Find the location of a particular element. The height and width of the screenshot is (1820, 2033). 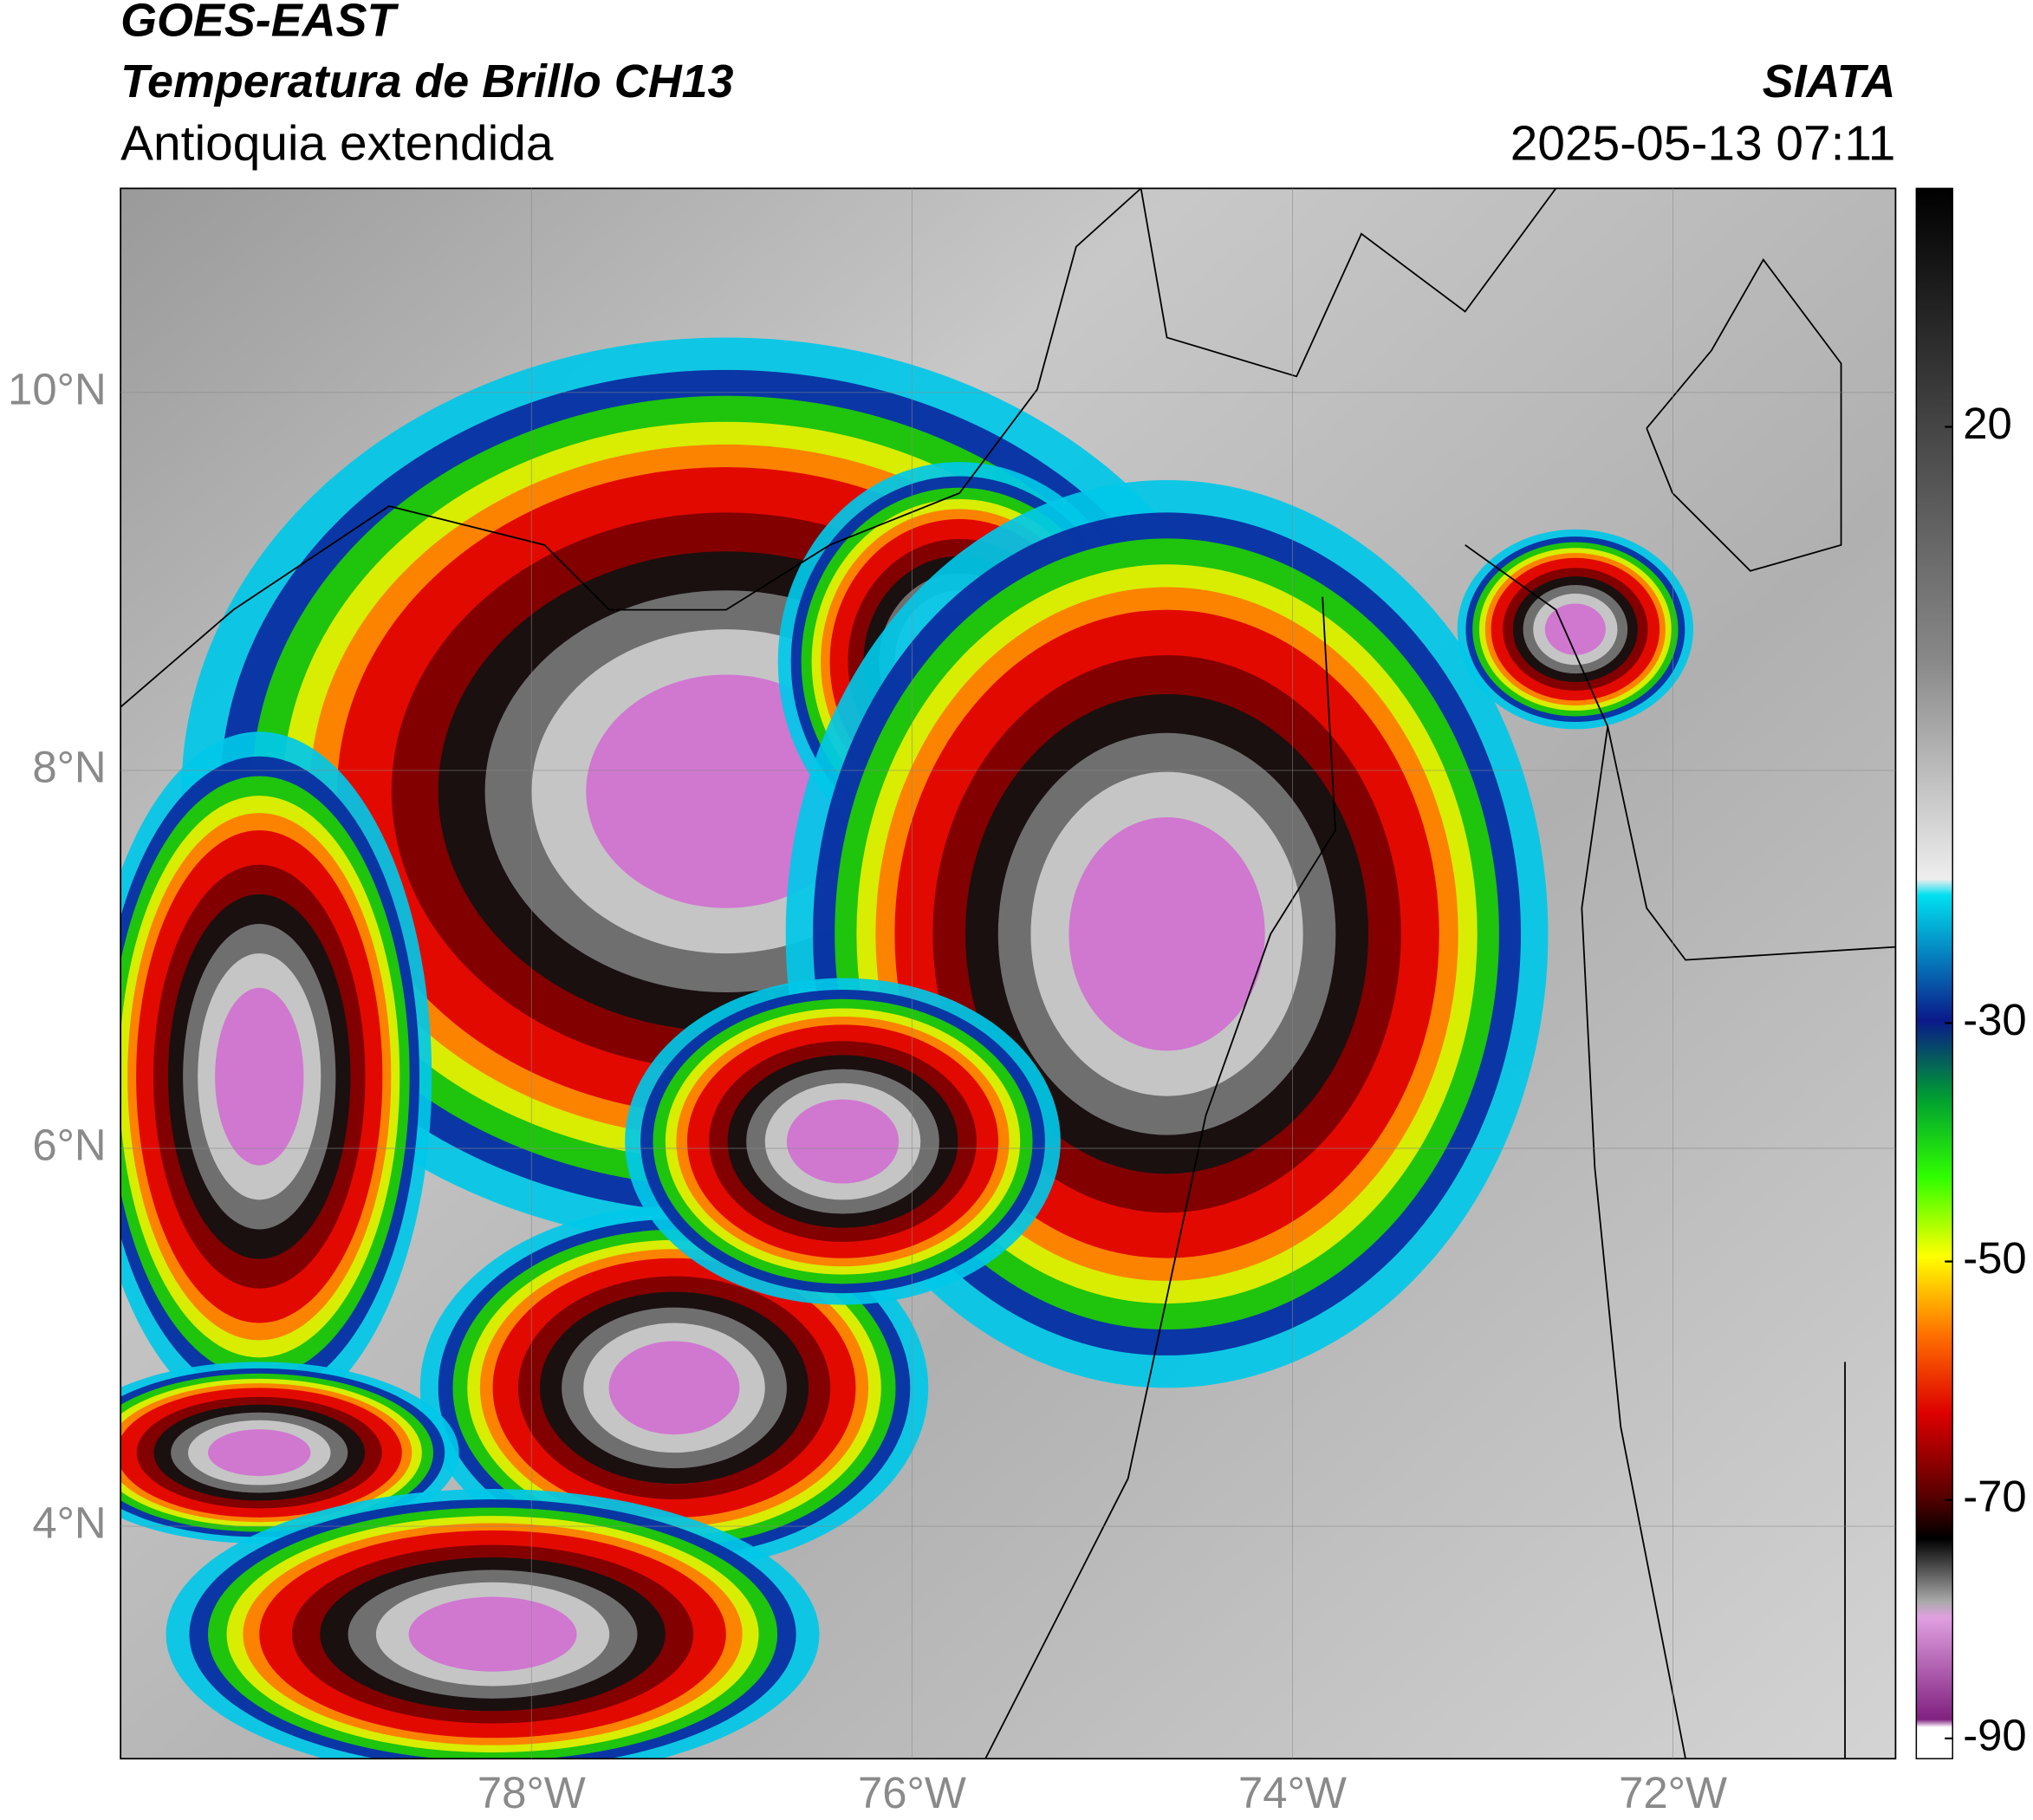

lon-label: 72°W is located at coordinates (1673, 1792).